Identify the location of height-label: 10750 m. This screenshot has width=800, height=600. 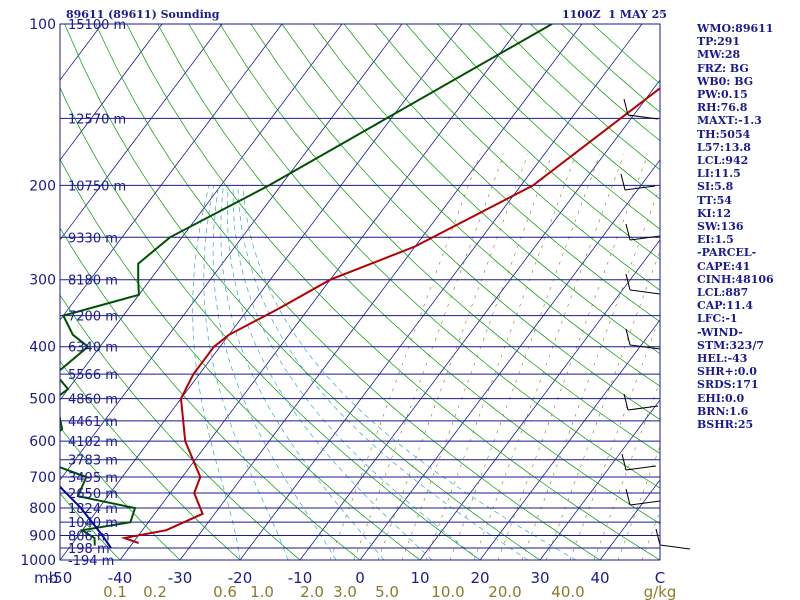
(97, 186).